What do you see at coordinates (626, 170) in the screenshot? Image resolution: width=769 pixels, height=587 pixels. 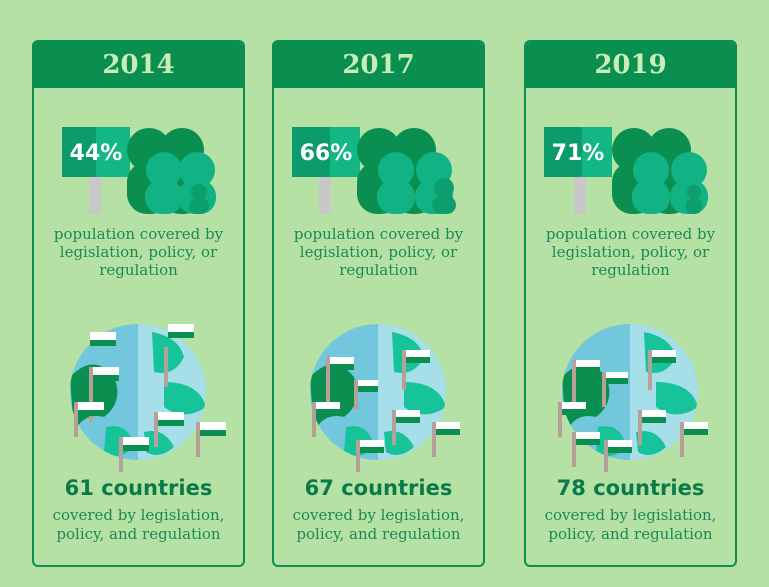 I see `people-icon: 71%` at bounding box center [626, 170].